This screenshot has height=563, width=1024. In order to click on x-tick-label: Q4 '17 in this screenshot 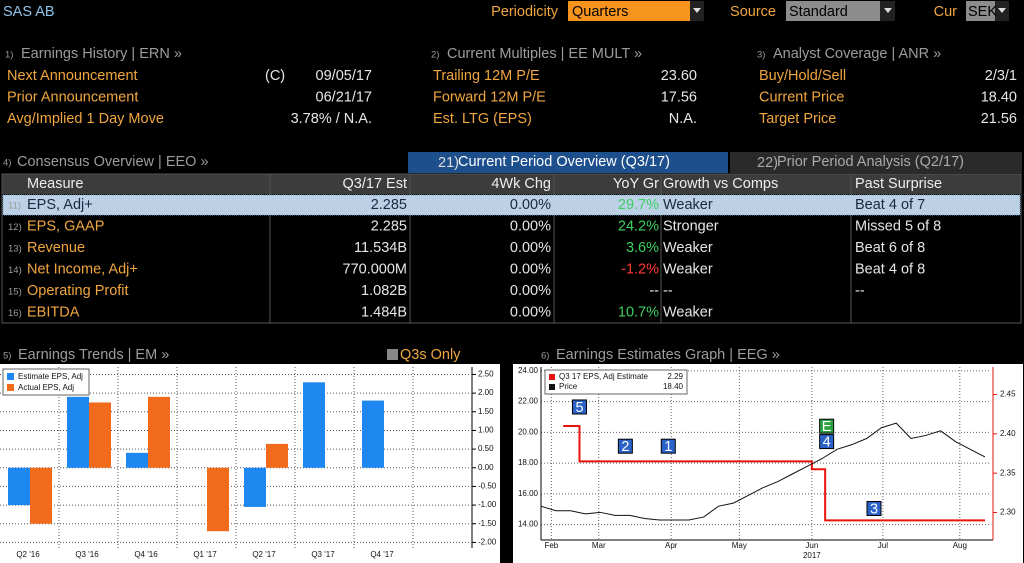, I will do `click(382, 554)`.